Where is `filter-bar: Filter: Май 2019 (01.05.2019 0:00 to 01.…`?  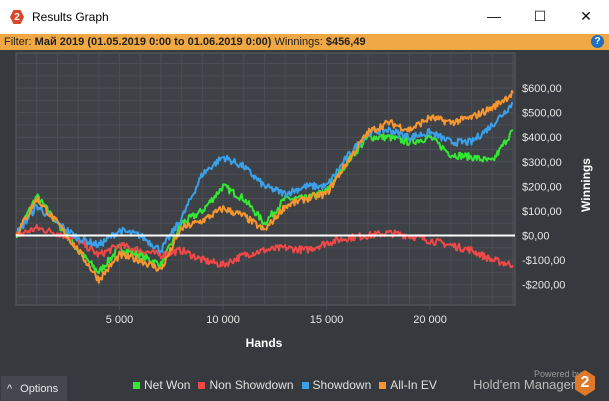 filter-bar: Filter: Май 2019 (01.05.2019 0:00 to 01.… is located at coordinates (304, 42).